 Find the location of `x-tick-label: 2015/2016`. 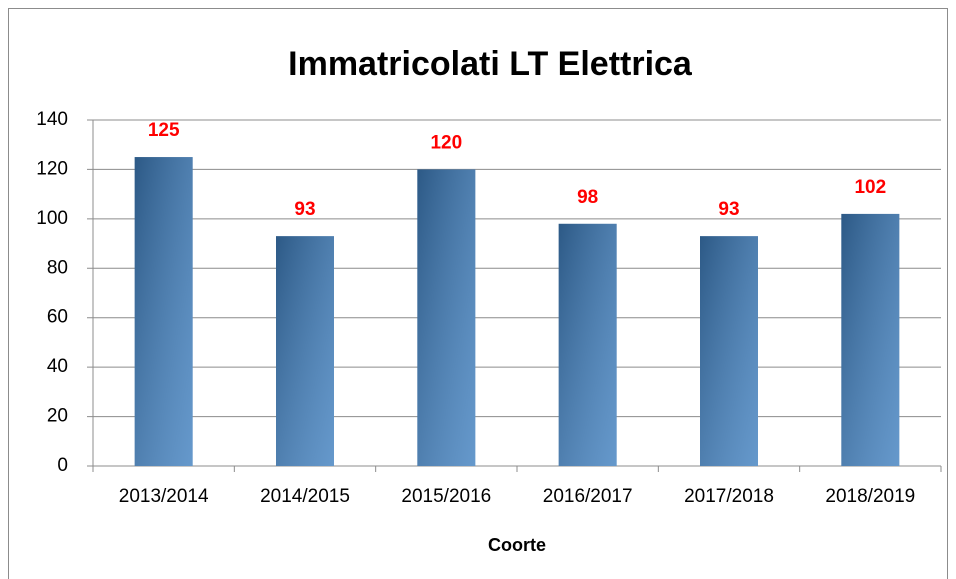

x-tick-label: 2015/2016 is located at coordinates (446, 496).